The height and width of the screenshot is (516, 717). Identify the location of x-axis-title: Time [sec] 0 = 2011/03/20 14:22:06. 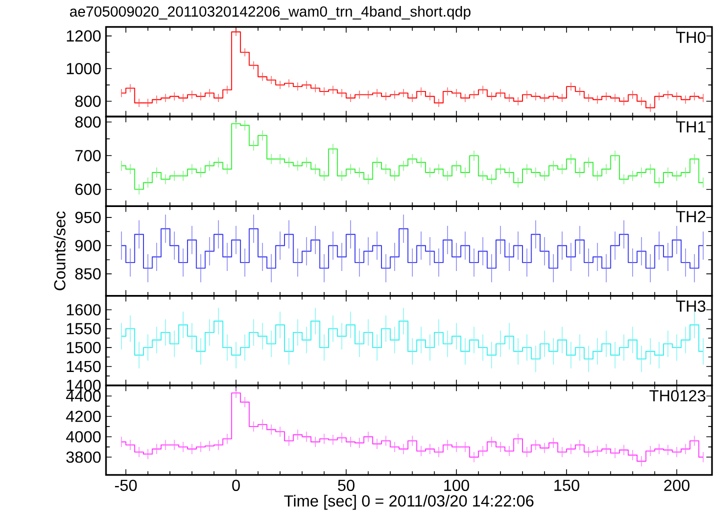
(409, 502).